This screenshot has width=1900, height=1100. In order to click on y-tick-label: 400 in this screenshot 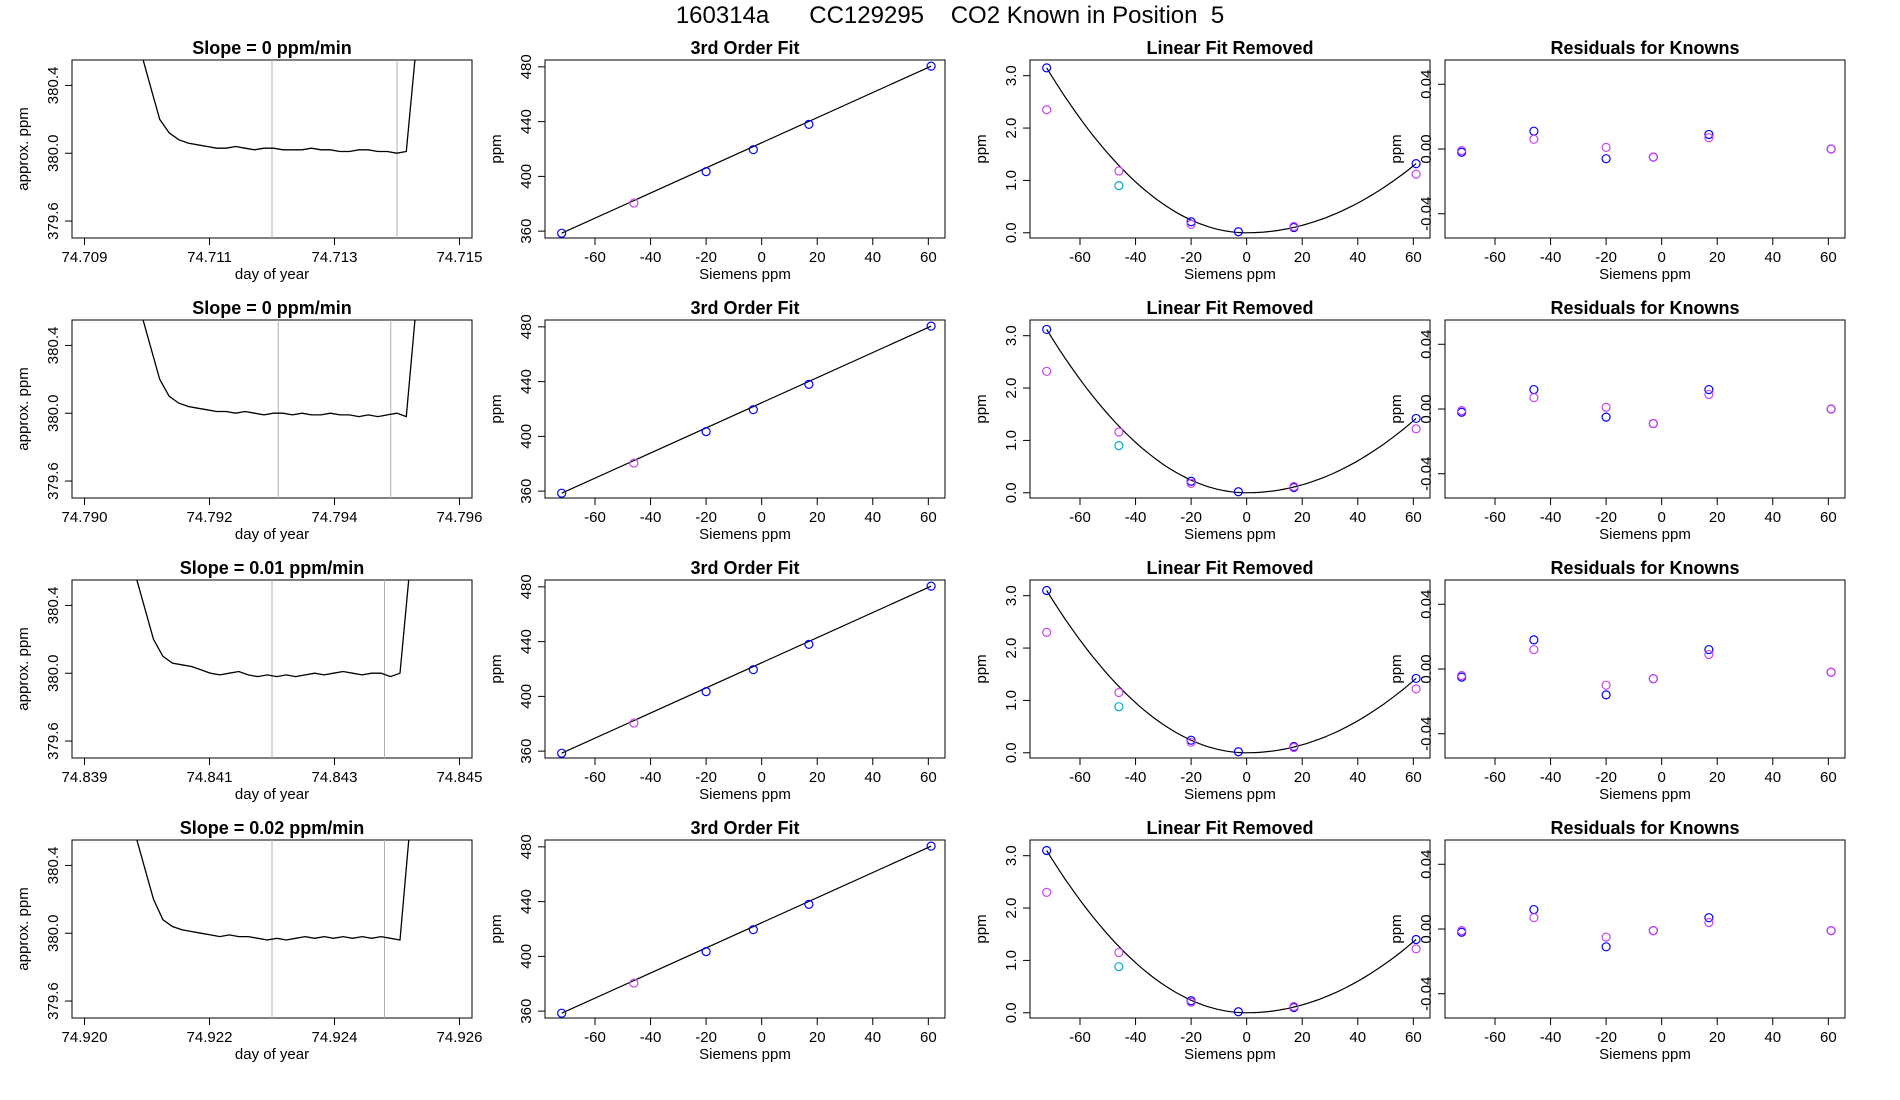, I will do `click(526, 176)`.